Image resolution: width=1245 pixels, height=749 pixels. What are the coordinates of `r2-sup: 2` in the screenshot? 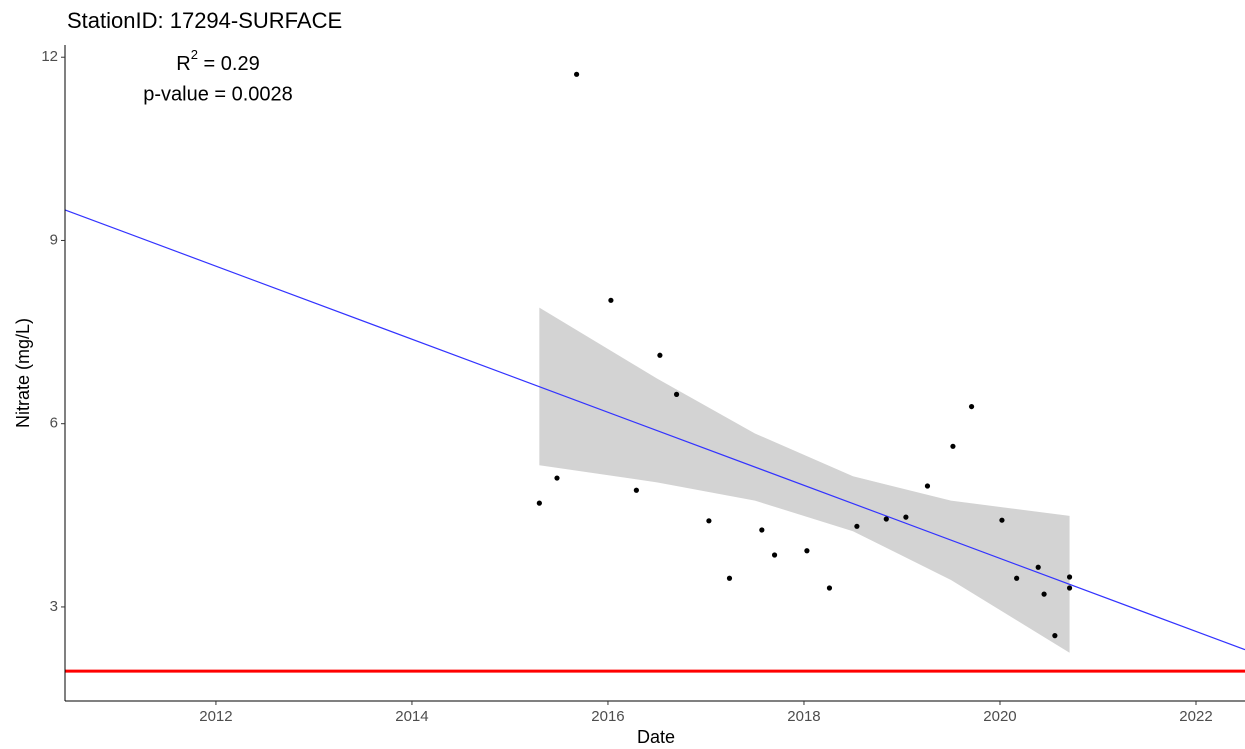 It's located at (194, 54).